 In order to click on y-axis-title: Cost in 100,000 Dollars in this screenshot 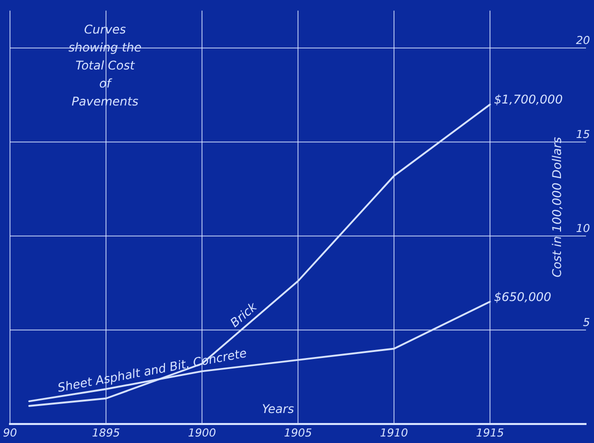, I will do `click(557, 207)`.